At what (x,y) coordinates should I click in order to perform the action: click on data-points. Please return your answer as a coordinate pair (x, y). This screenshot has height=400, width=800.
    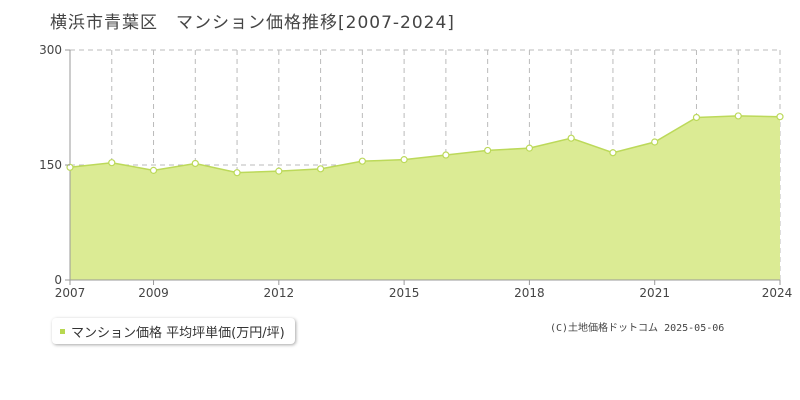
    Looking at the image, I should click on (425, 144).